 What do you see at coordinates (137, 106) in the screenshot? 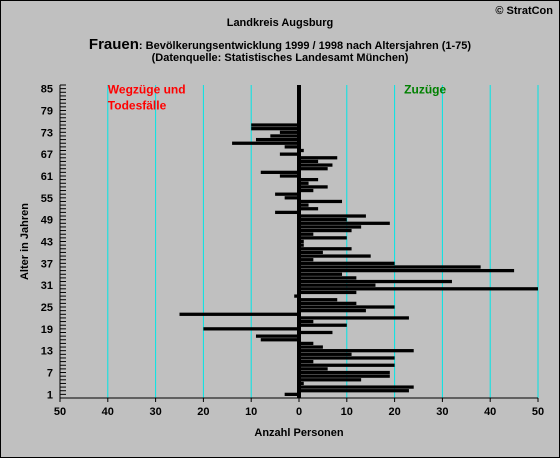
I see `annotation-wegzuege-line2: Todesfälle` at bounding box center [137, 106].